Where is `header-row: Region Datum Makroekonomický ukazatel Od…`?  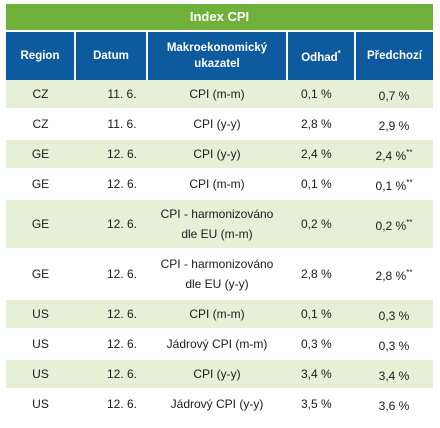 header-row: Region Datum Makroekonomický ukazatel Od… is located at coordinates (219, 56).